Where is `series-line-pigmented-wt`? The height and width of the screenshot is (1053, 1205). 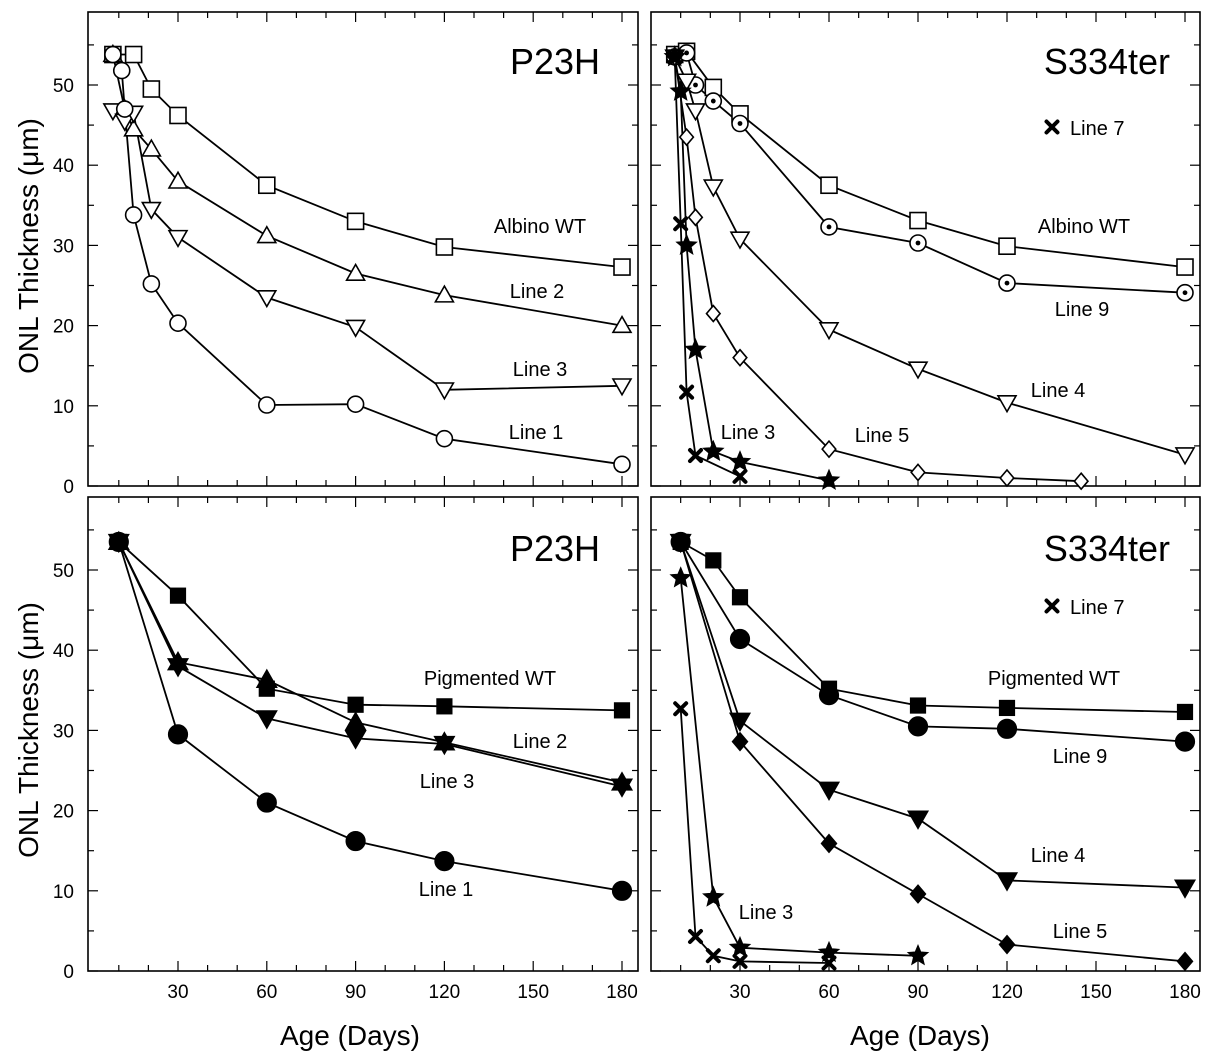 series-line-pigmented-wt is located at coordinates (370, 626).